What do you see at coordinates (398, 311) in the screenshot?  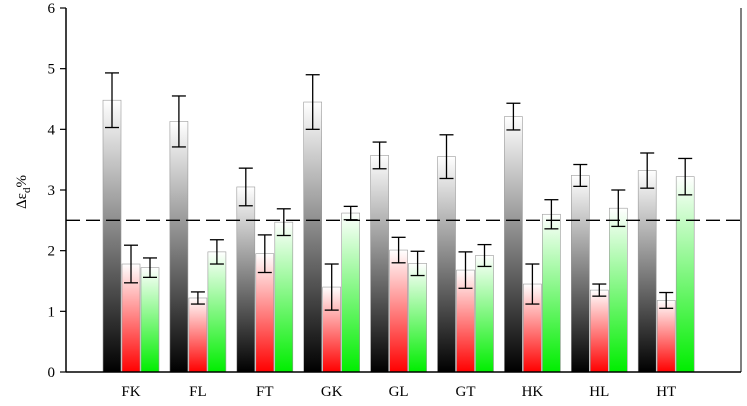 I see `bar-gl-s2` at bounding box center [398, 311].